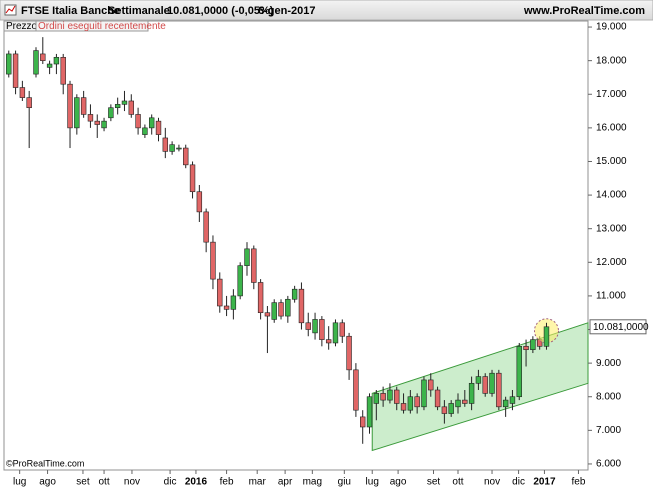 The height and width of the screenshot is (492, 653). Describe the element at coordinates (611, 296) in the screenshot. I see `y-tick-label: 11.000` at that location.